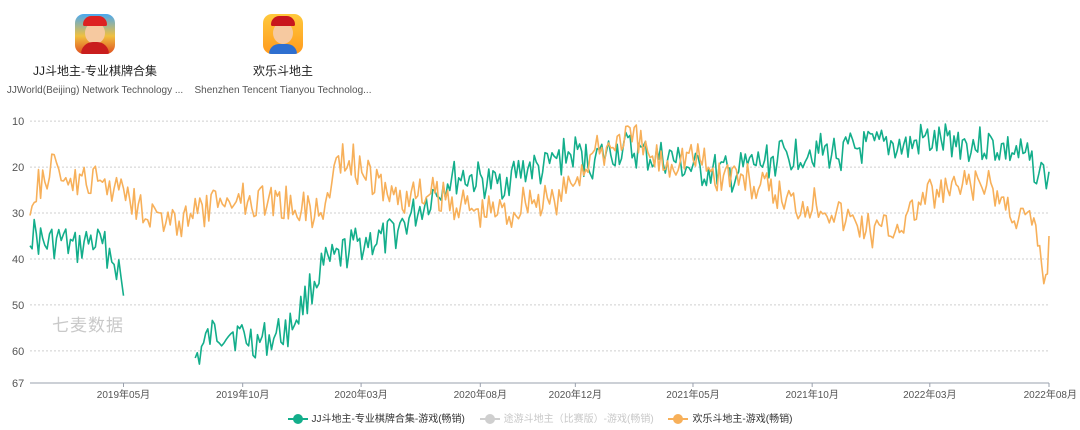 Image resolution: width=1080 pixels, height=430 pixels. I want to click on y-tick-label: 30, so click(18, 214).